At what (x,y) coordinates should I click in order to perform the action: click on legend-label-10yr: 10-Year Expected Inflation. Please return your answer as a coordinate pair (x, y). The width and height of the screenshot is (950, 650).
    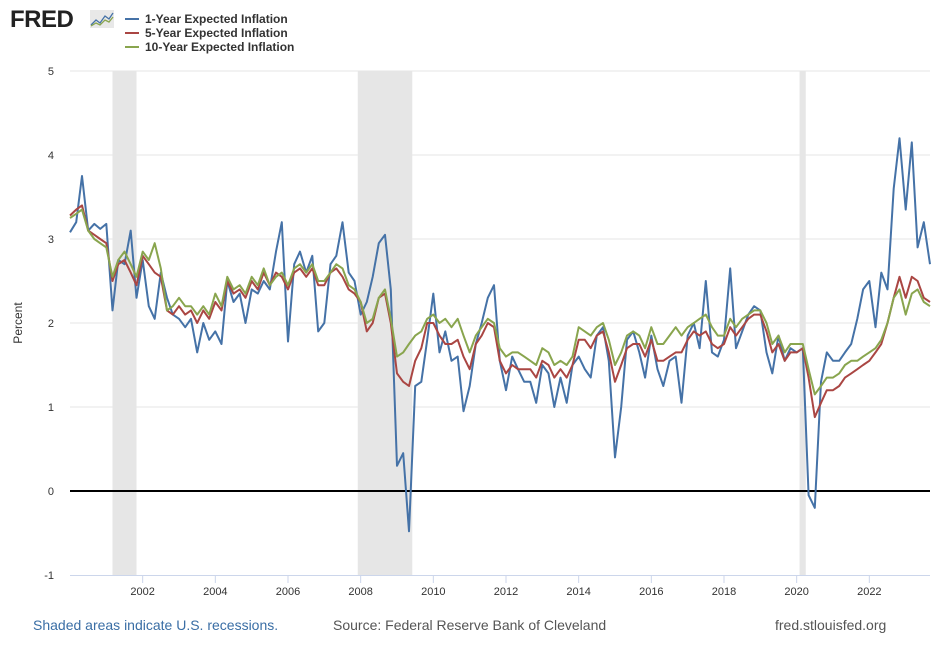
    Looking at the image, I should click on (220, 47).